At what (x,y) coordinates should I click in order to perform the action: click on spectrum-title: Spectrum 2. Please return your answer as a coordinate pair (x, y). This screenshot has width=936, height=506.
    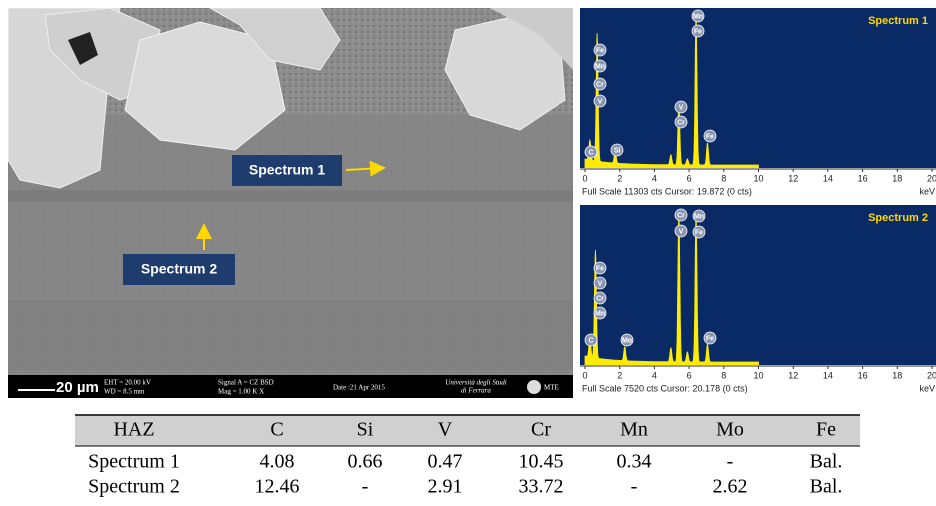
    Looking at the image, I should click on (898, 218).